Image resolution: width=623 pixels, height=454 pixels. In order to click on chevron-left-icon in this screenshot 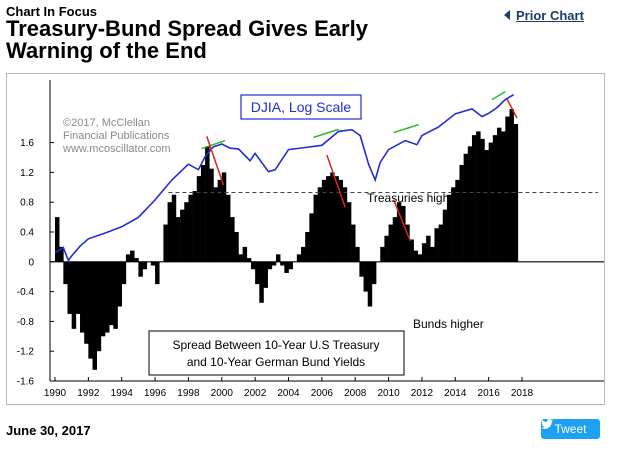, I will do `click(507, 15)`.